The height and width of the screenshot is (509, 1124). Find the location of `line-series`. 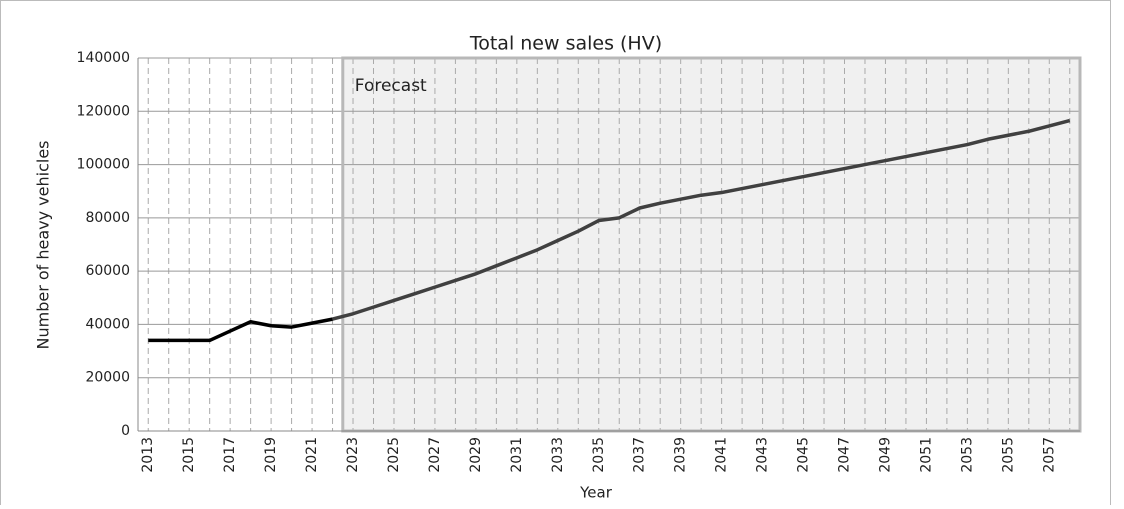

line-series is located at coordinates (240, 330).